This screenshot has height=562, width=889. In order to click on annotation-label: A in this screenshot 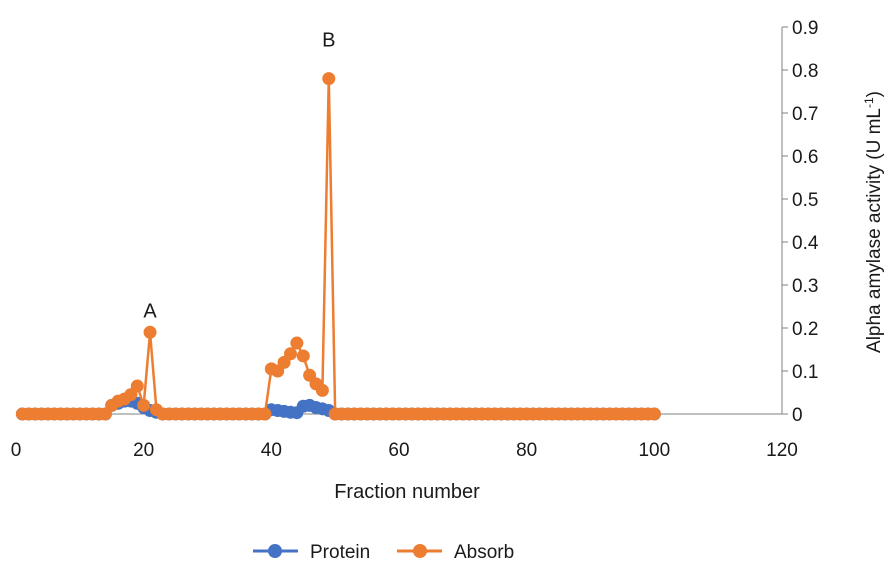, I will do `click(150, 311)`.